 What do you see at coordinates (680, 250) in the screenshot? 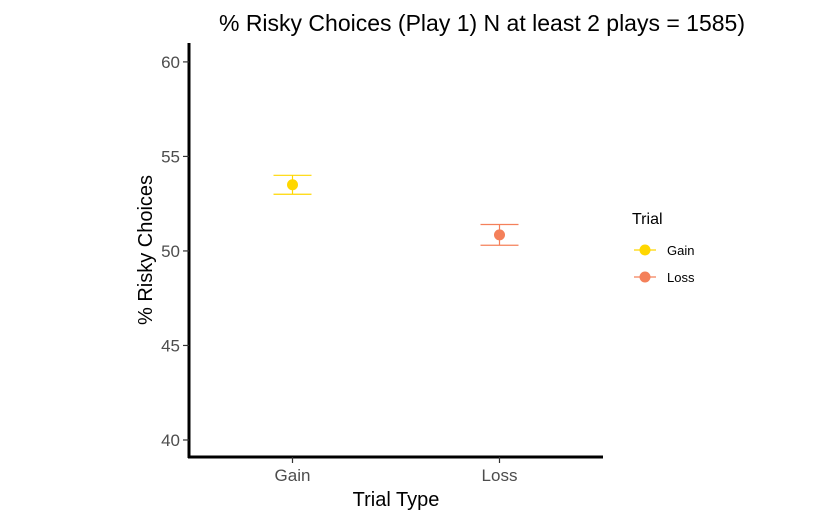
I see `legend-label-gain: Gain` at bounding box center [680, 250].